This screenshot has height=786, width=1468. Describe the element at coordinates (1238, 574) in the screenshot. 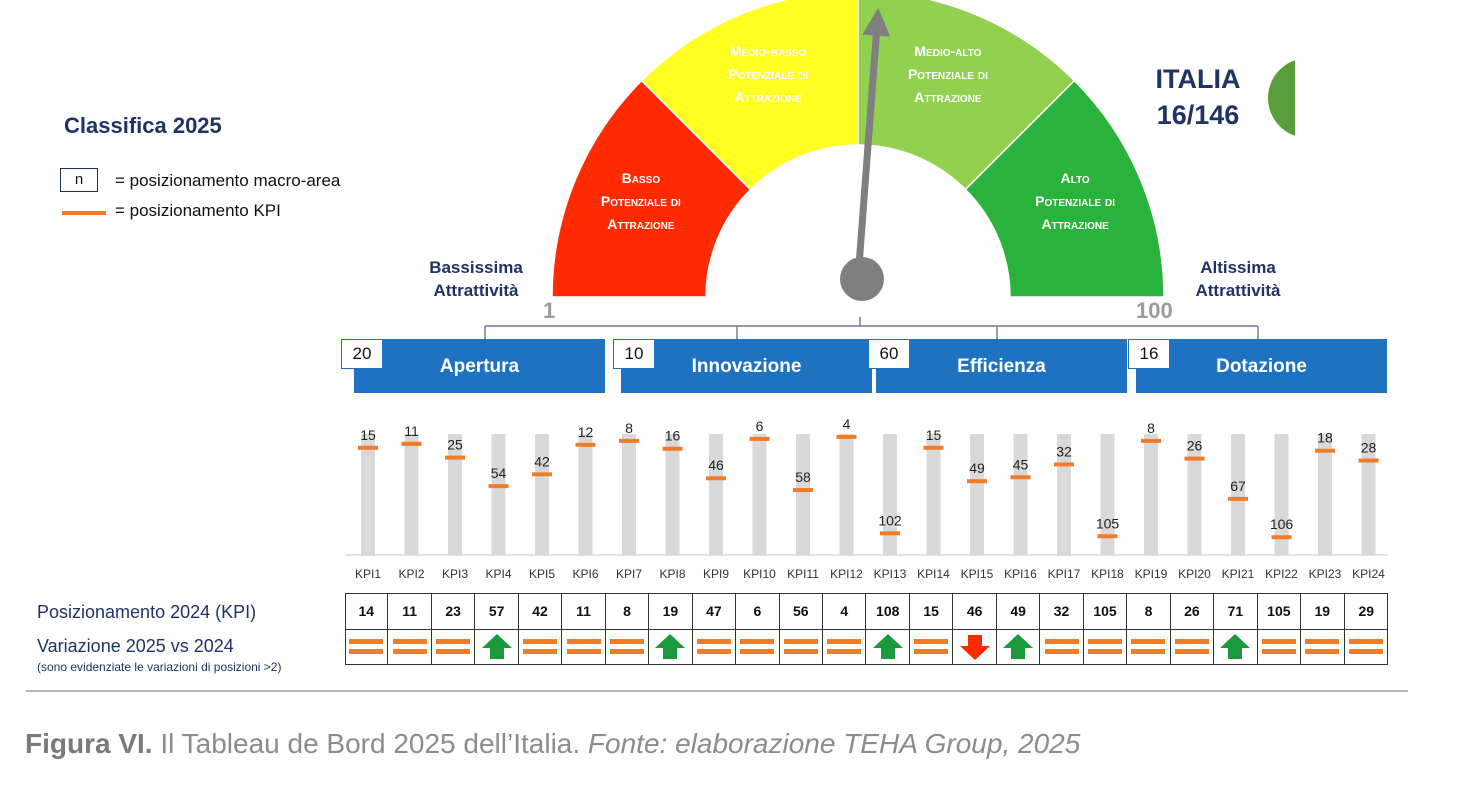

I see `kpi-category-label: KPI21` at that location.